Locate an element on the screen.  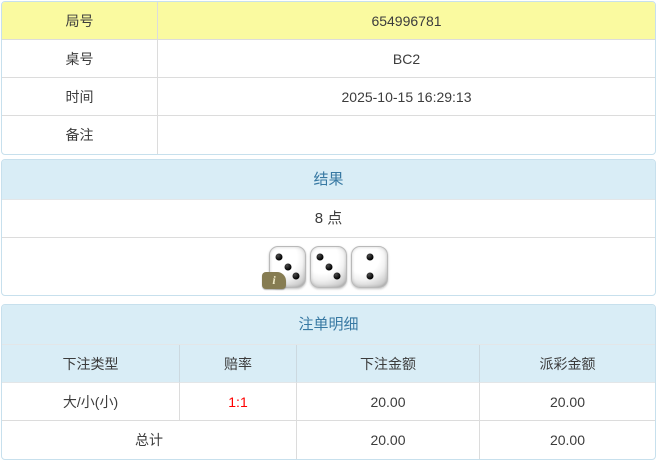
dice-row: i is located at coordinates (328, 266).